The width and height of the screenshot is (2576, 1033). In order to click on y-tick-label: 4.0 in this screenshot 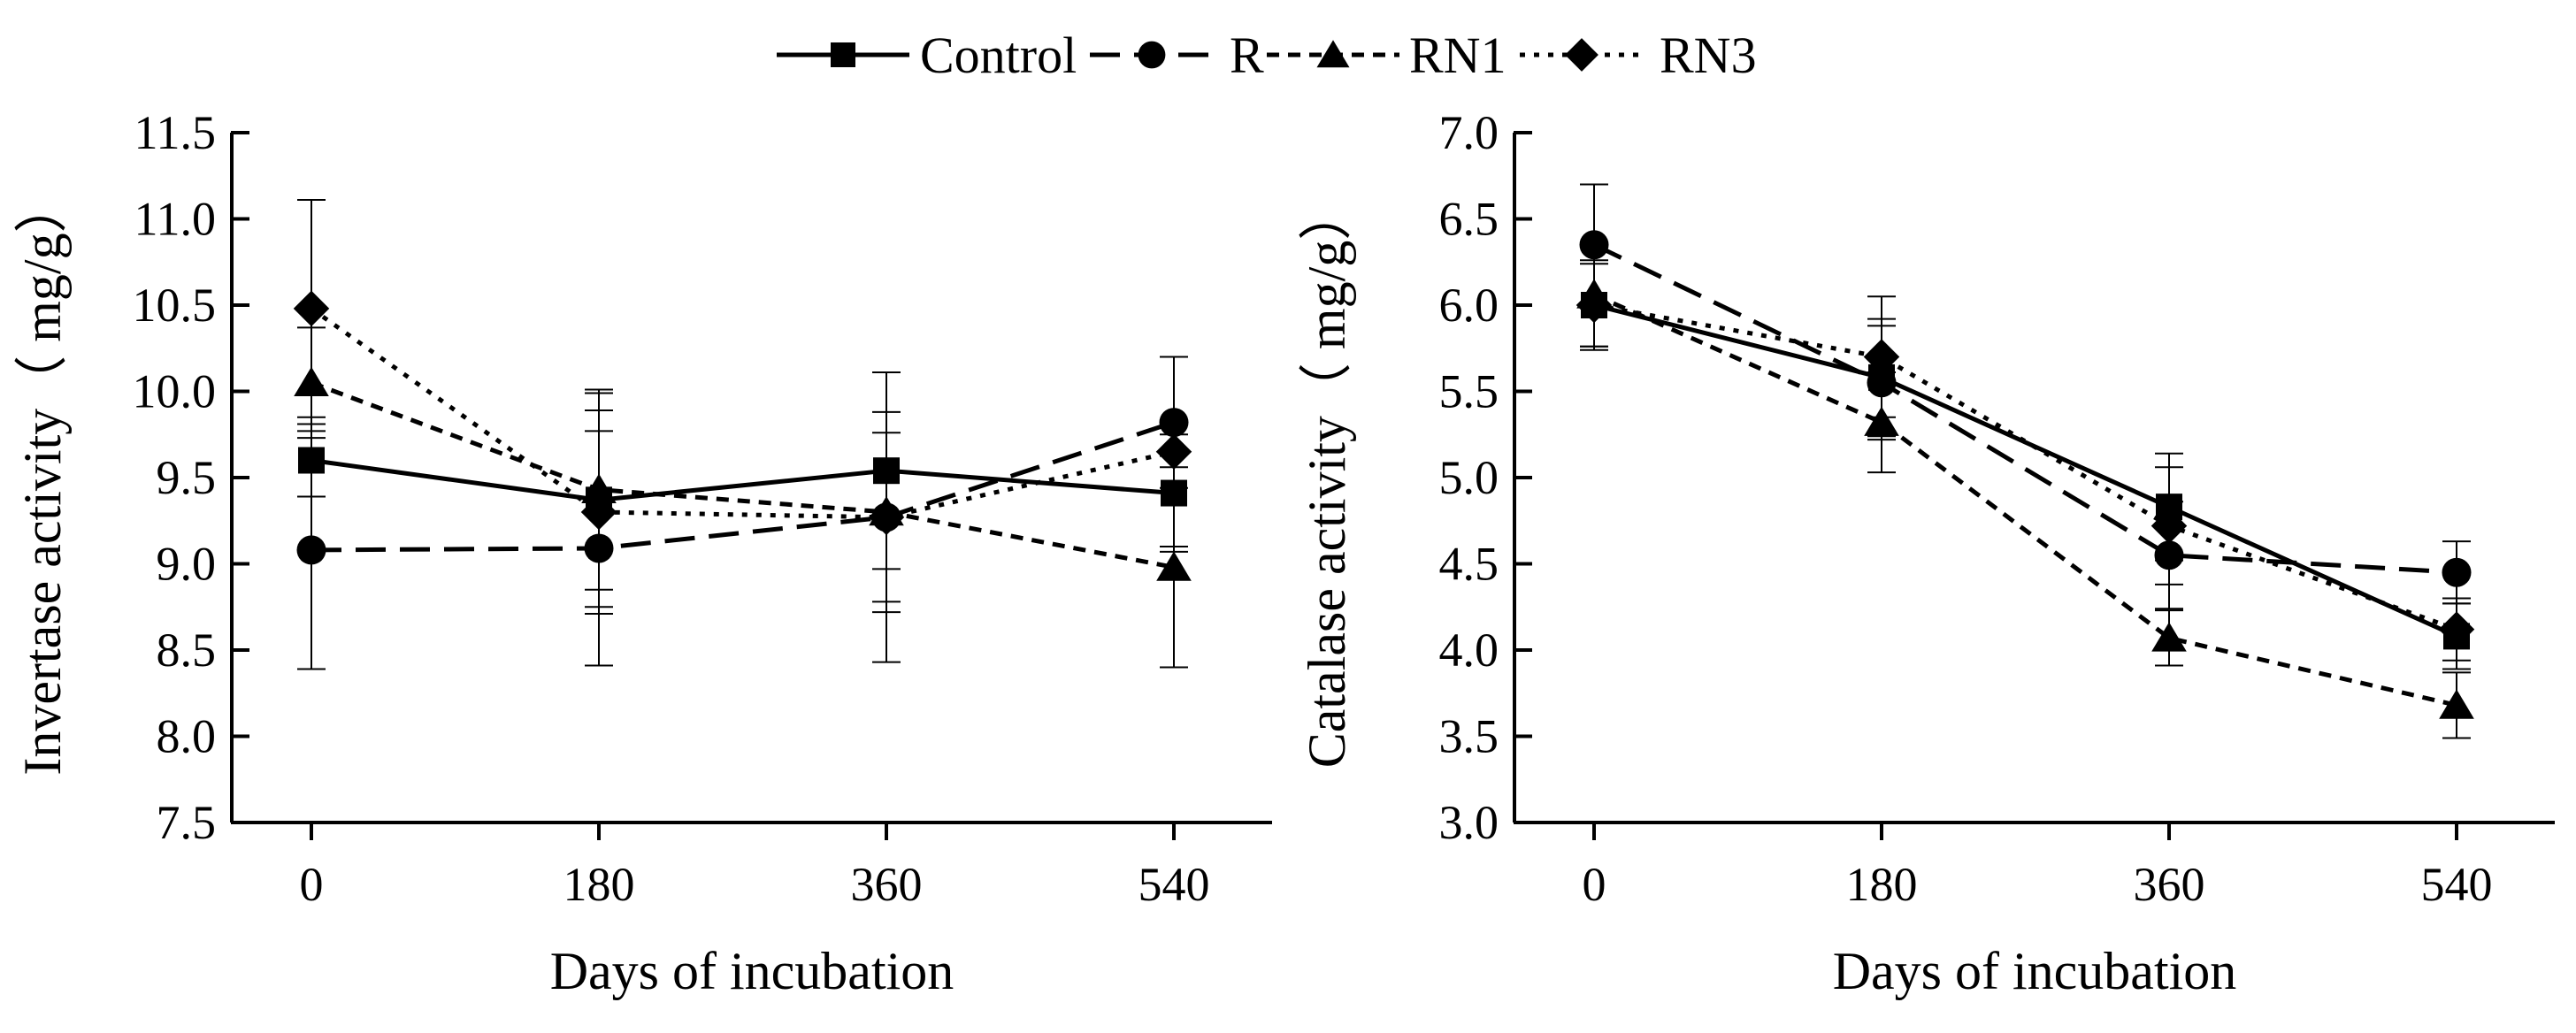, I will do `click(1469, 650)`.